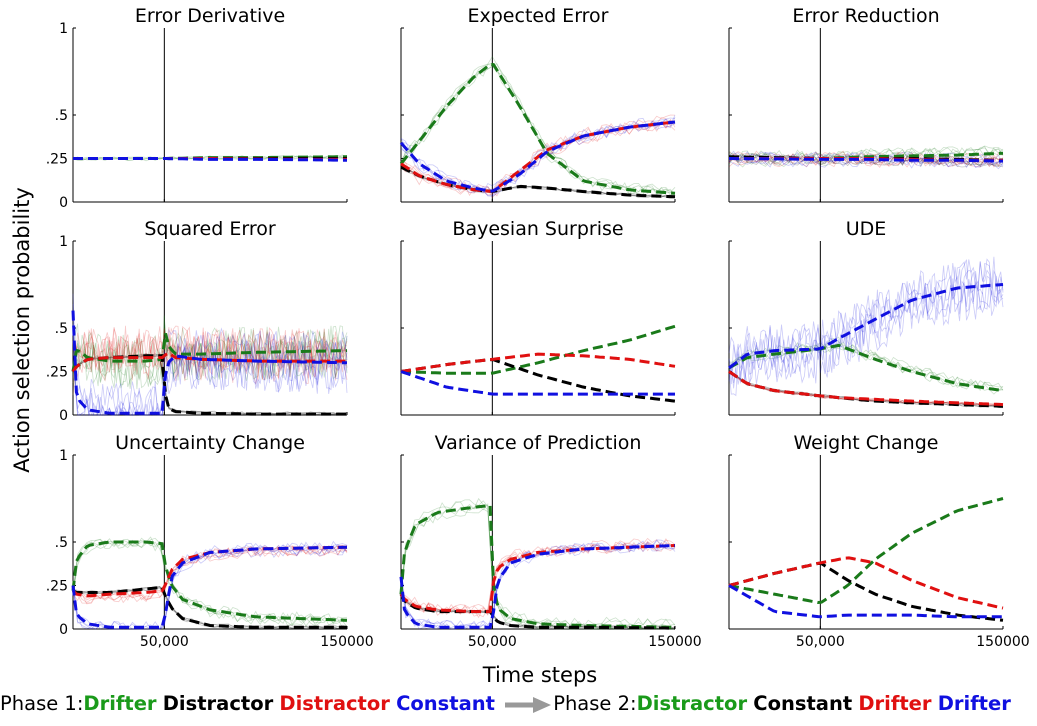 This screenshot has width=1037, height=726. I want to click on subplot-title: UDE, so click(866, 229).